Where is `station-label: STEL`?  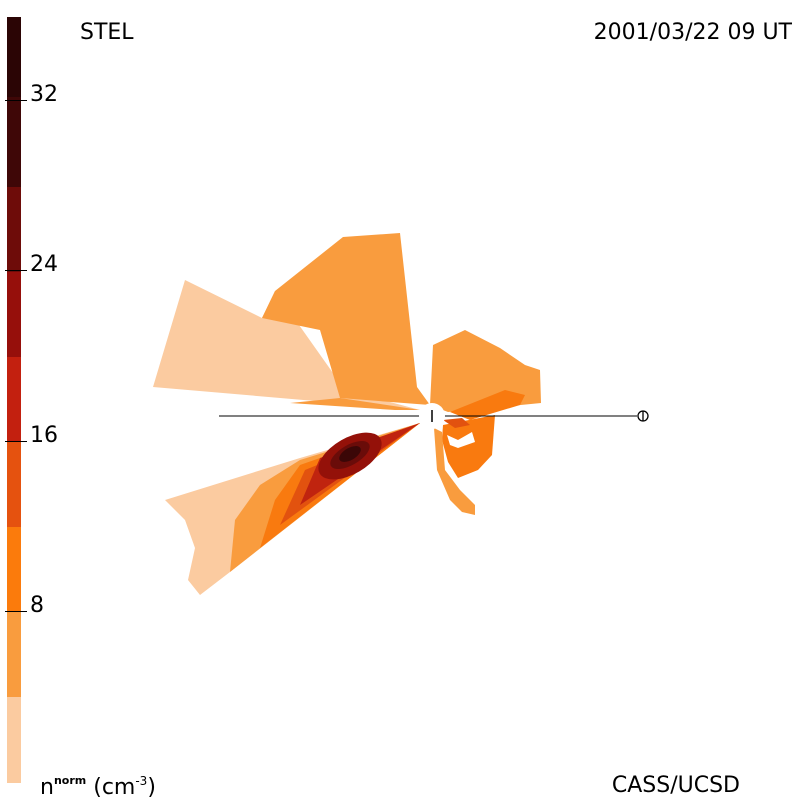
station-label: STEL is located at coordinates (107, 32).